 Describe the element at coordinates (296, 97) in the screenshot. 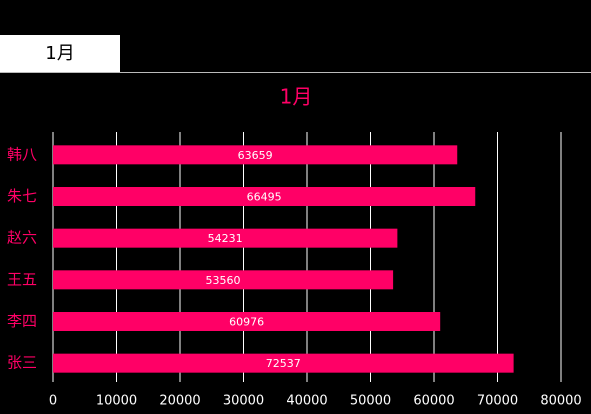

I see `chart-title: 1月` at that location.